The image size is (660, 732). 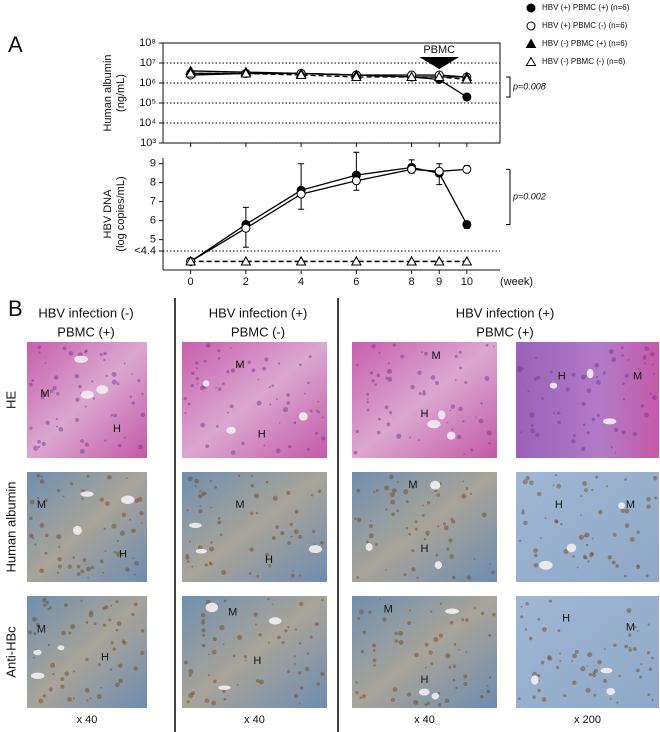 What do you see at coordinates (147, 103) in the screenshot?
I see `y-tick-label: 10⁵` at bounding box center [147, 103].